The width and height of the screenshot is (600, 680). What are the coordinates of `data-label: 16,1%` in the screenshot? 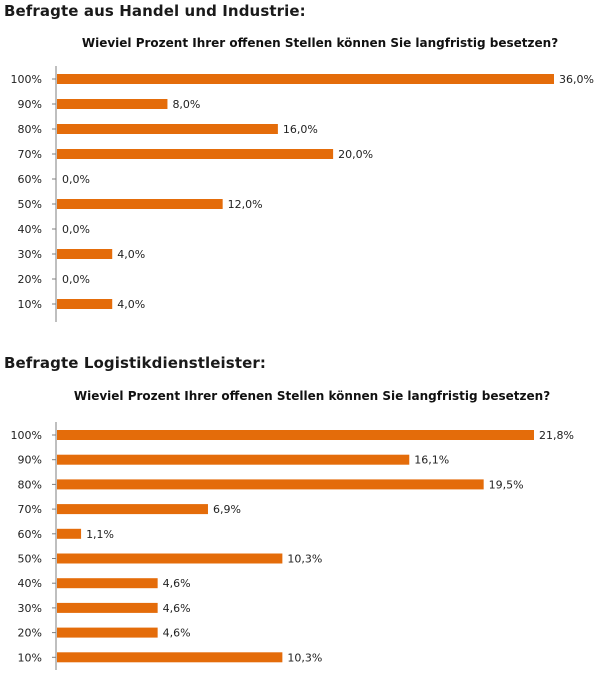 It's located at (431, 460).